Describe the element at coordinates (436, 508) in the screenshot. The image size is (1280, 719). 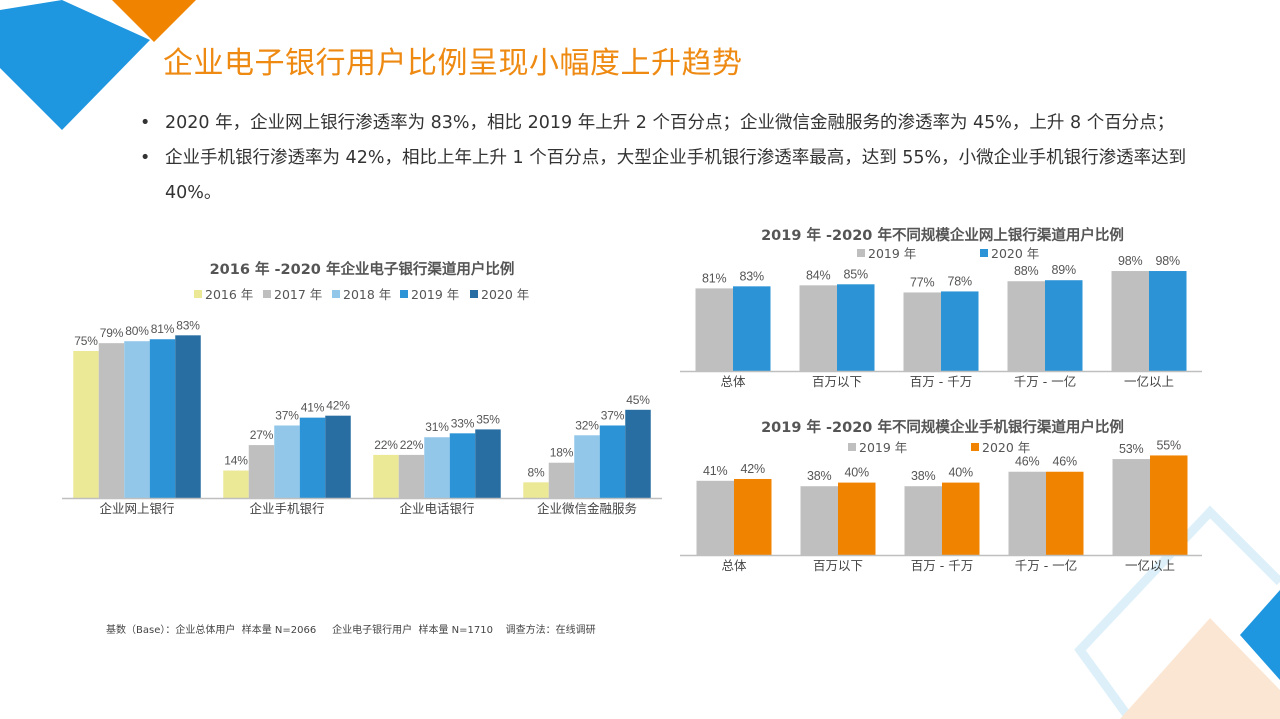
I see `category-label: 企业电话银行` at that location.